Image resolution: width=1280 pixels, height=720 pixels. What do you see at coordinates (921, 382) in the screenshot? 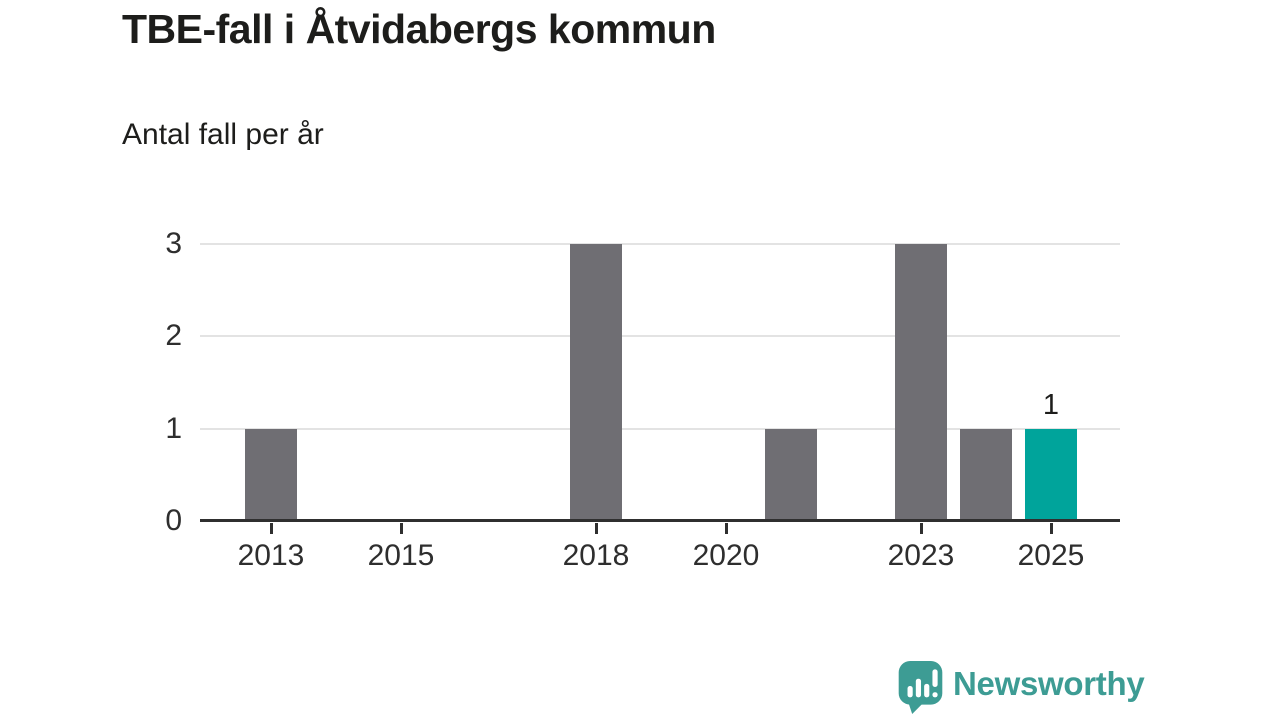
I see `bar-2023` at bounding box center [921, 382].